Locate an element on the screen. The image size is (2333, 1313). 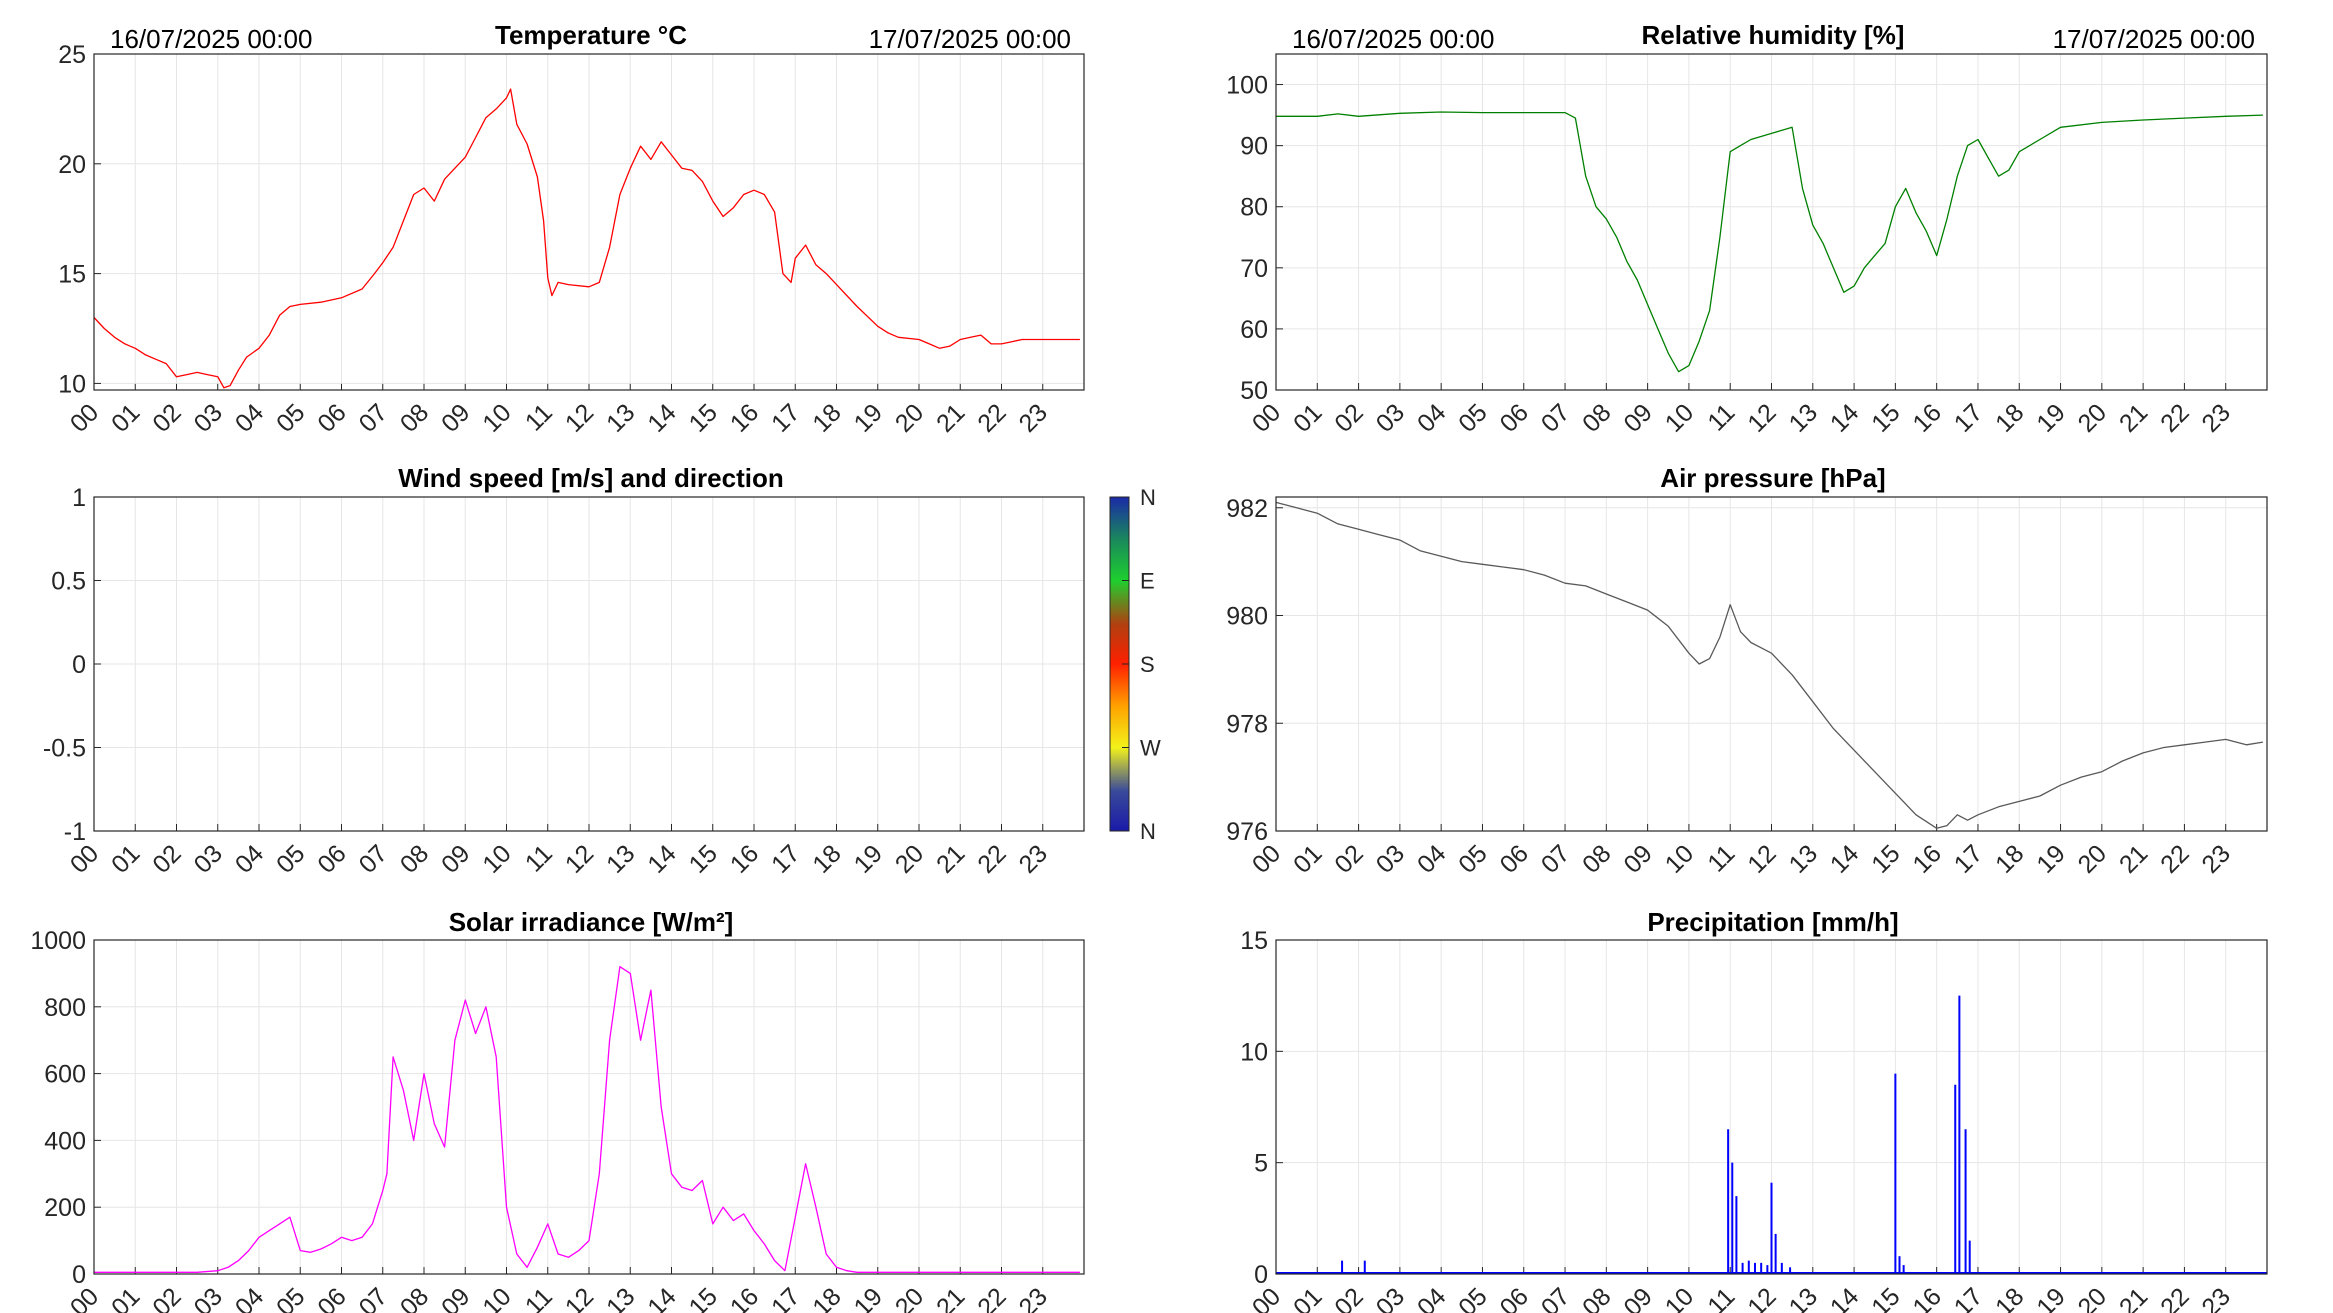
wind-xtick-label: 14 is located at coordinates (662, 859).